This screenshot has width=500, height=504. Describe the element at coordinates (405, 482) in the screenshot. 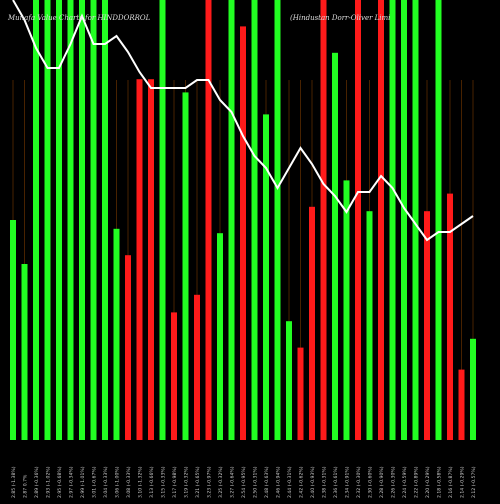

I see `x-tick-label: 2.24 (-0.59%)` at that location.